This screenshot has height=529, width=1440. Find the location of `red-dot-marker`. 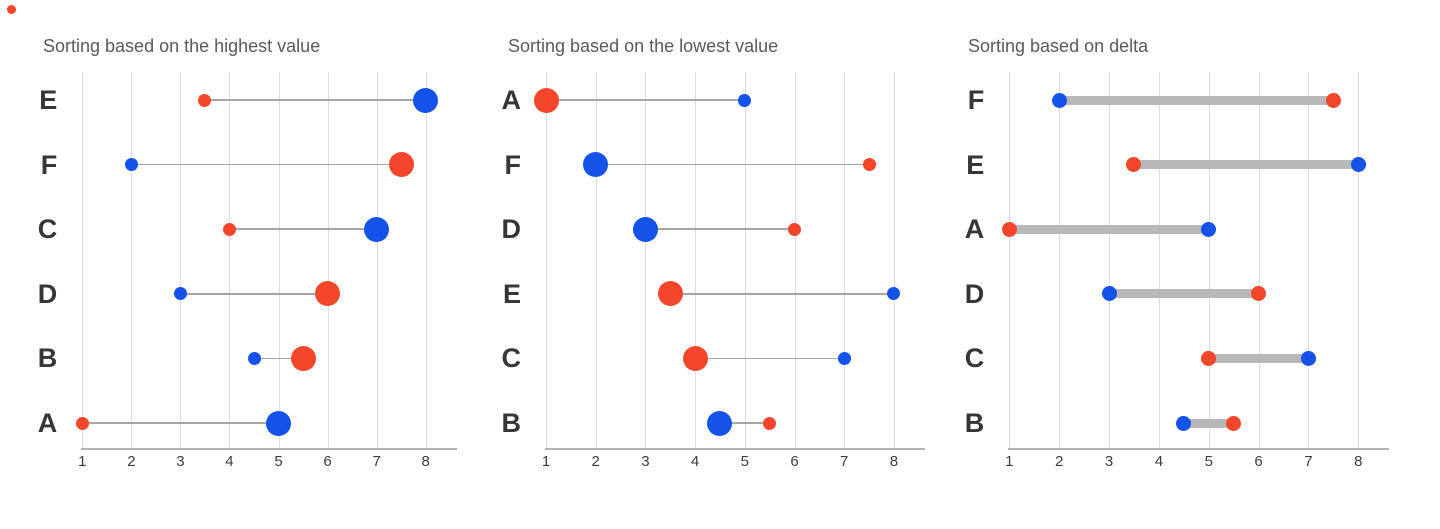

red-dot-marker is located at coordinates (11, 9).